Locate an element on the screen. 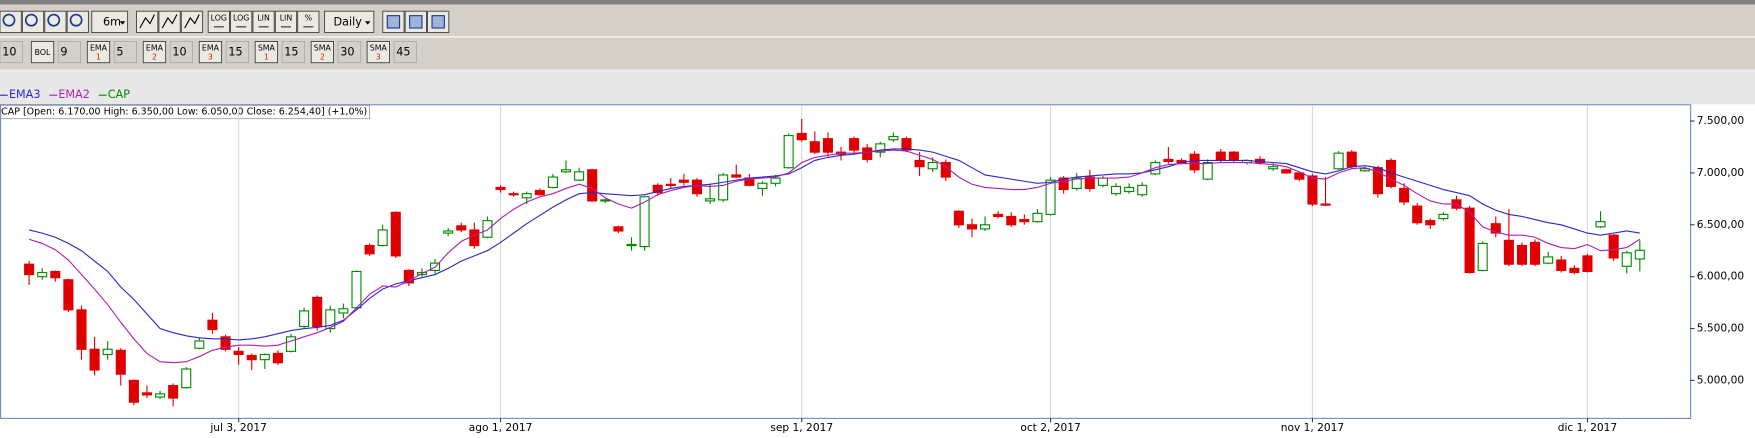 The image size is (1755, 438). interval-dropdown is located at coordinates (349, 21).